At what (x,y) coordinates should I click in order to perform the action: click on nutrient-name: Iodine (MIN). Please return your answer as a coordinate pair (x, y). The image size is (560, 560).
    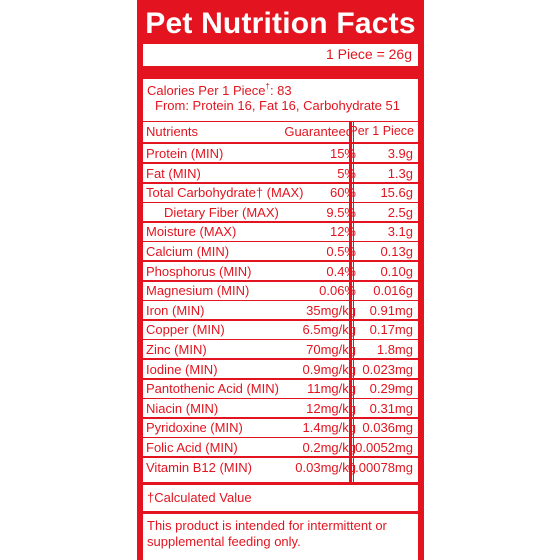
    Looking at the image, I should click on (182, 369).